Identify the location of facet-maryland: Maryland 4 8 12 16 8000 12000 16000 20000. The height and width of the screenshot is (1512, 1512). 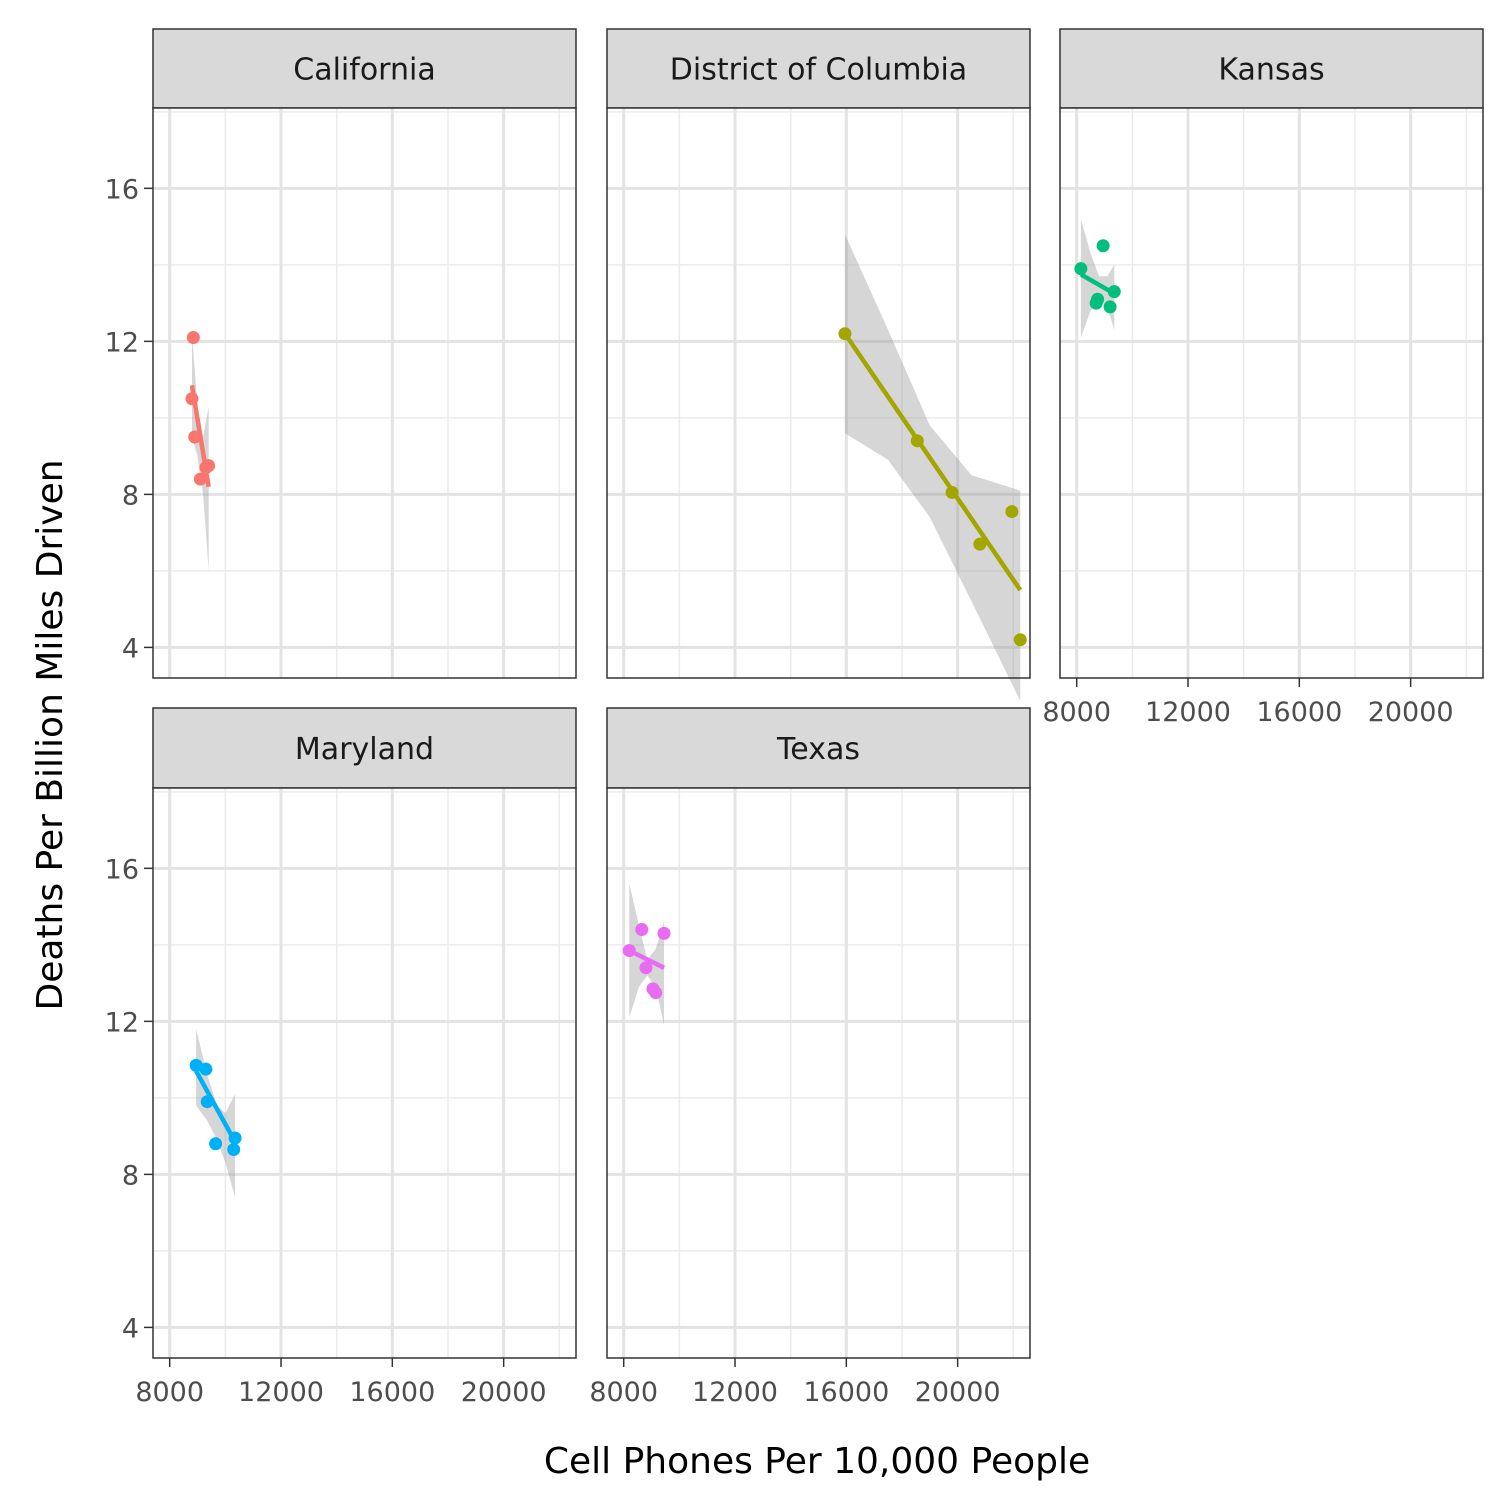
(341, 1057).